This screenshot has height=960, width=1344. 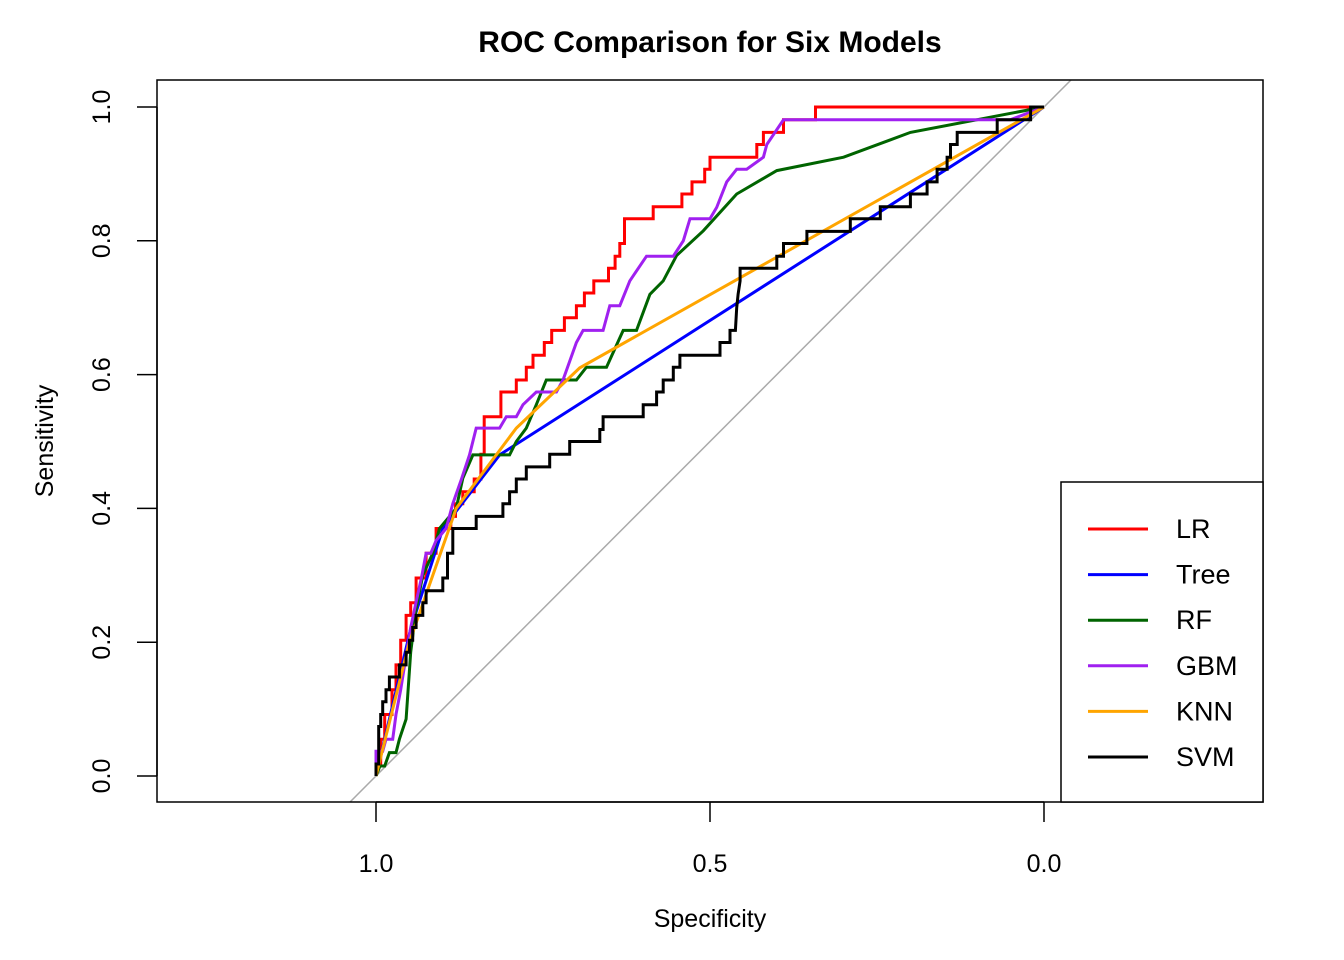 I want to click on legend: LR Tree RF GBM KNN SVM, so click(x=1162, y=642).